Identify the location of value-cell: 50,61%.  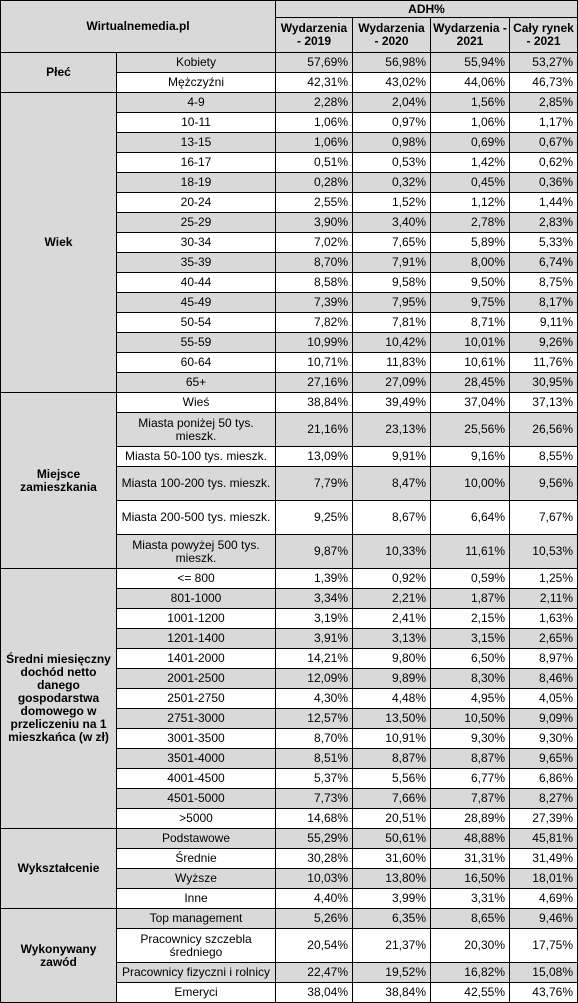
(392, 839).